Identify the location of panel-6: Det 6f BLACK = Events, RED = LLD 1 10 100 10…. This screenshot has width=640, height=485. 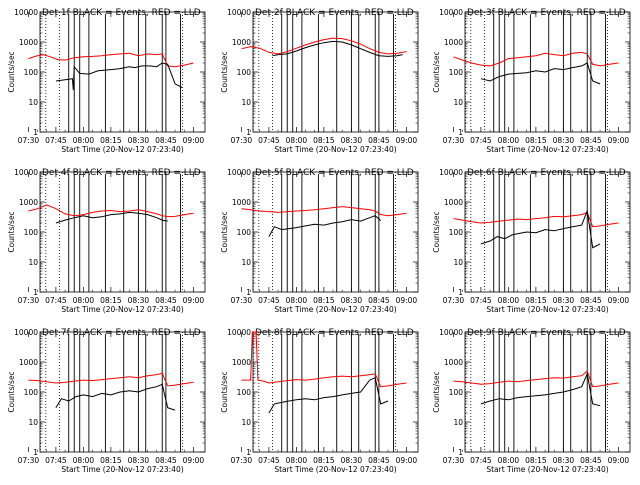
(531, 241).